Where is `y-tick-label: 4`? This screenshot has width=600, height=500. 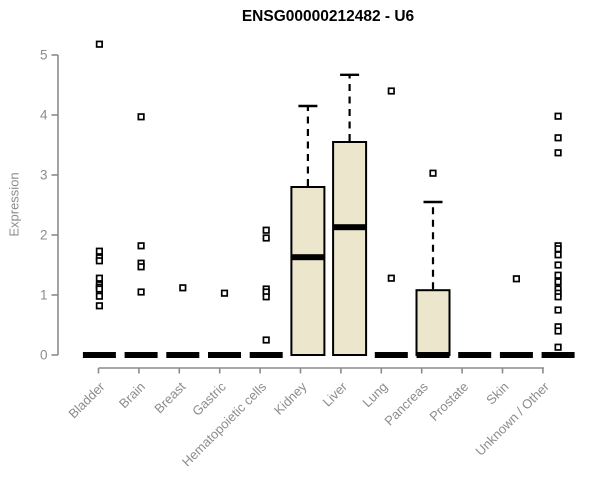 y-tick-label: 4 is located at coordinates (44, 115).